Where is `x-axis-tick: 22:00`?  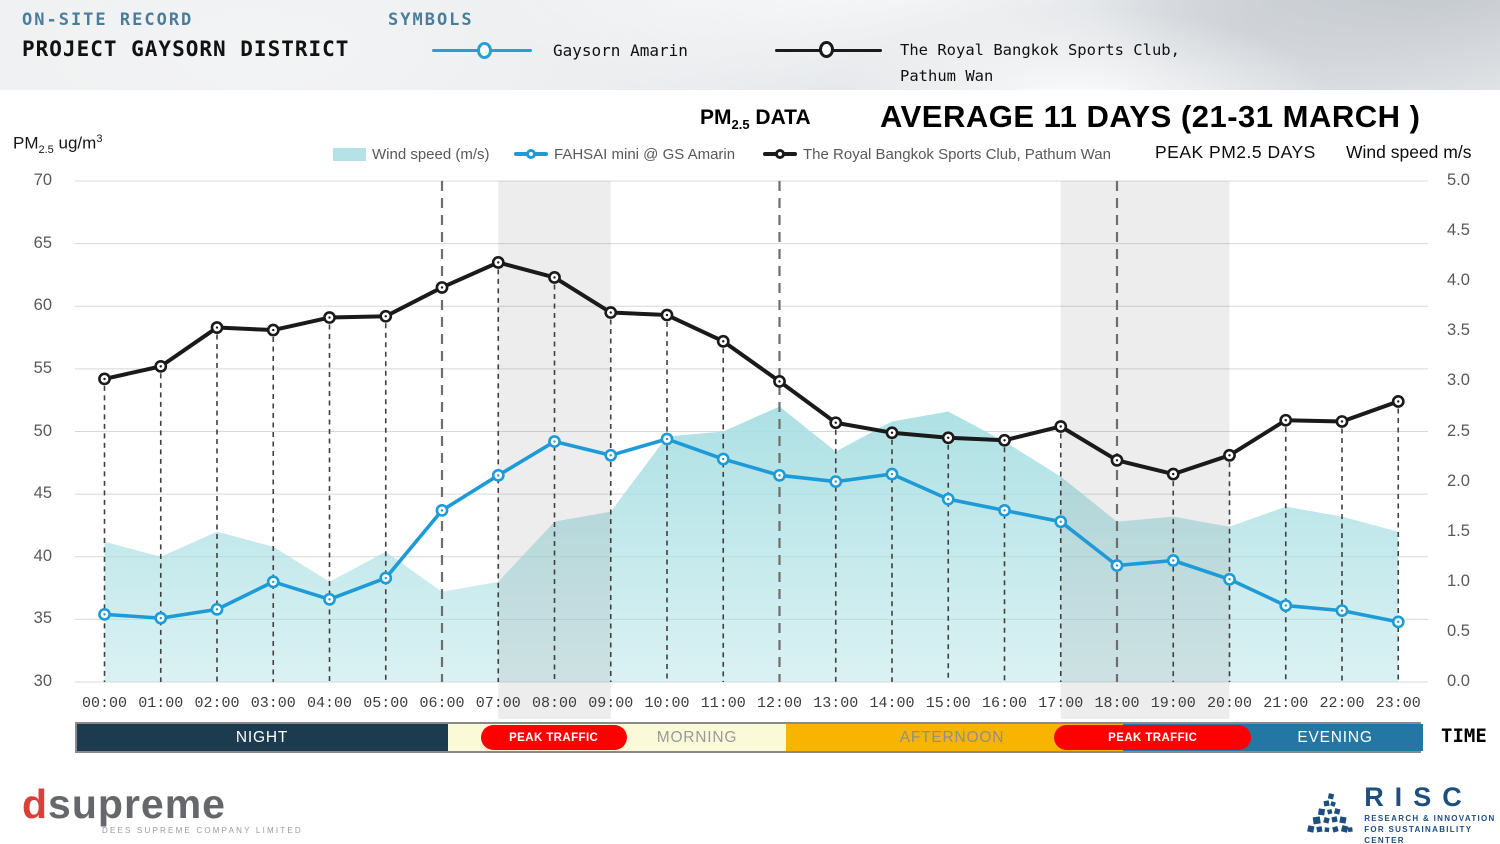 x-axis-tick: 22:00 is located at coordinates (1342, 703).